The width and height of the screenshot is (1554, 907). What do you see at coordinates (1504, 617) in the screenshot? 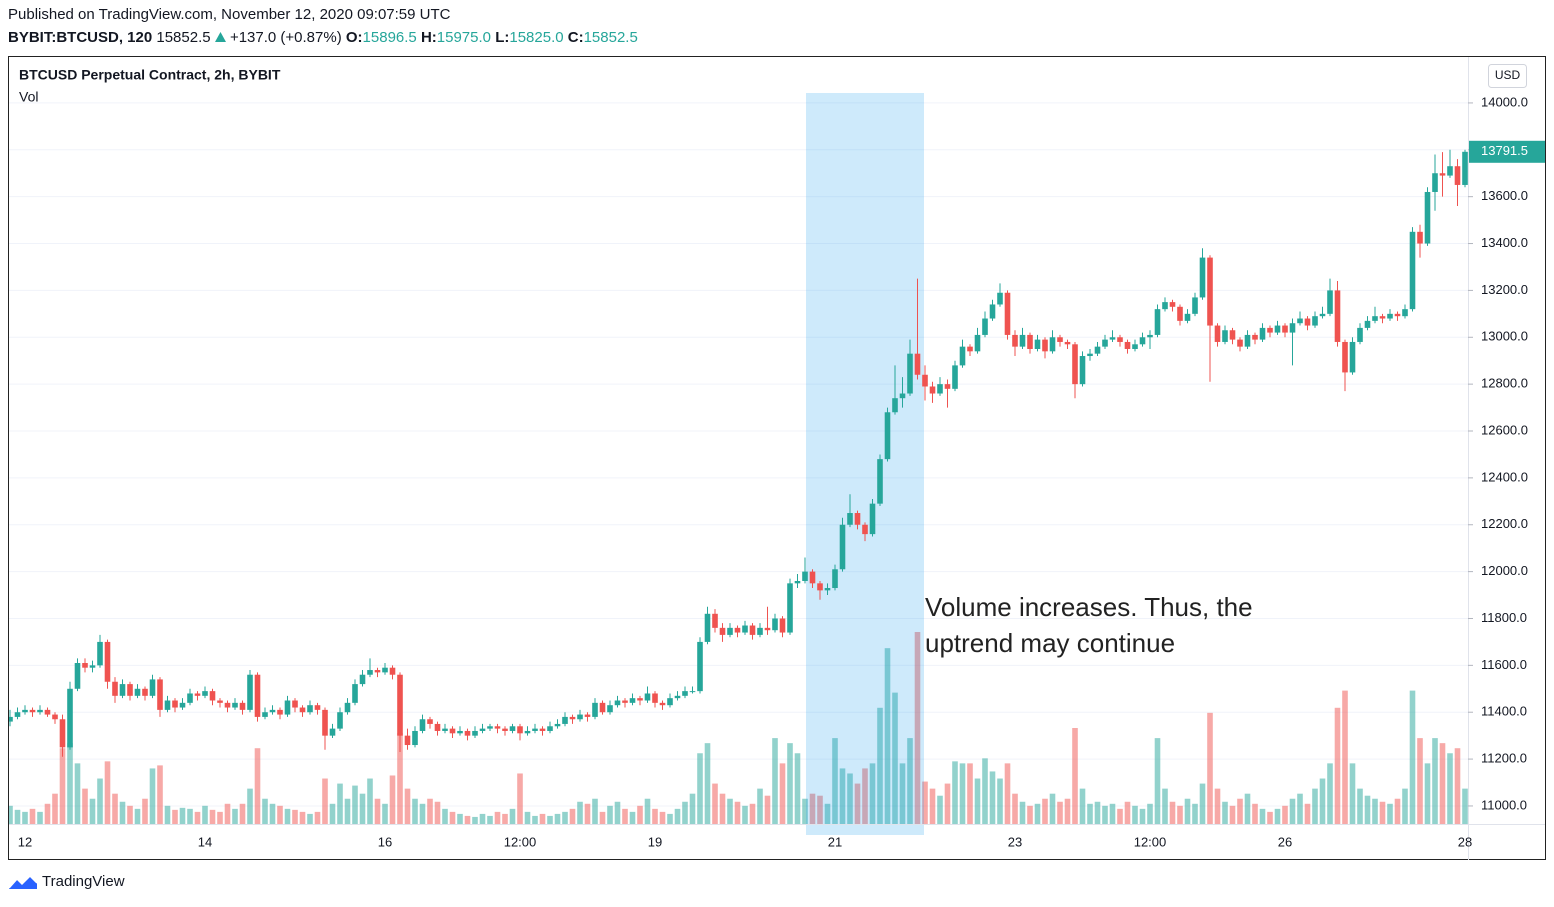
I see `y-tick-label: 11800.0` at bounding box center [1504, 617].